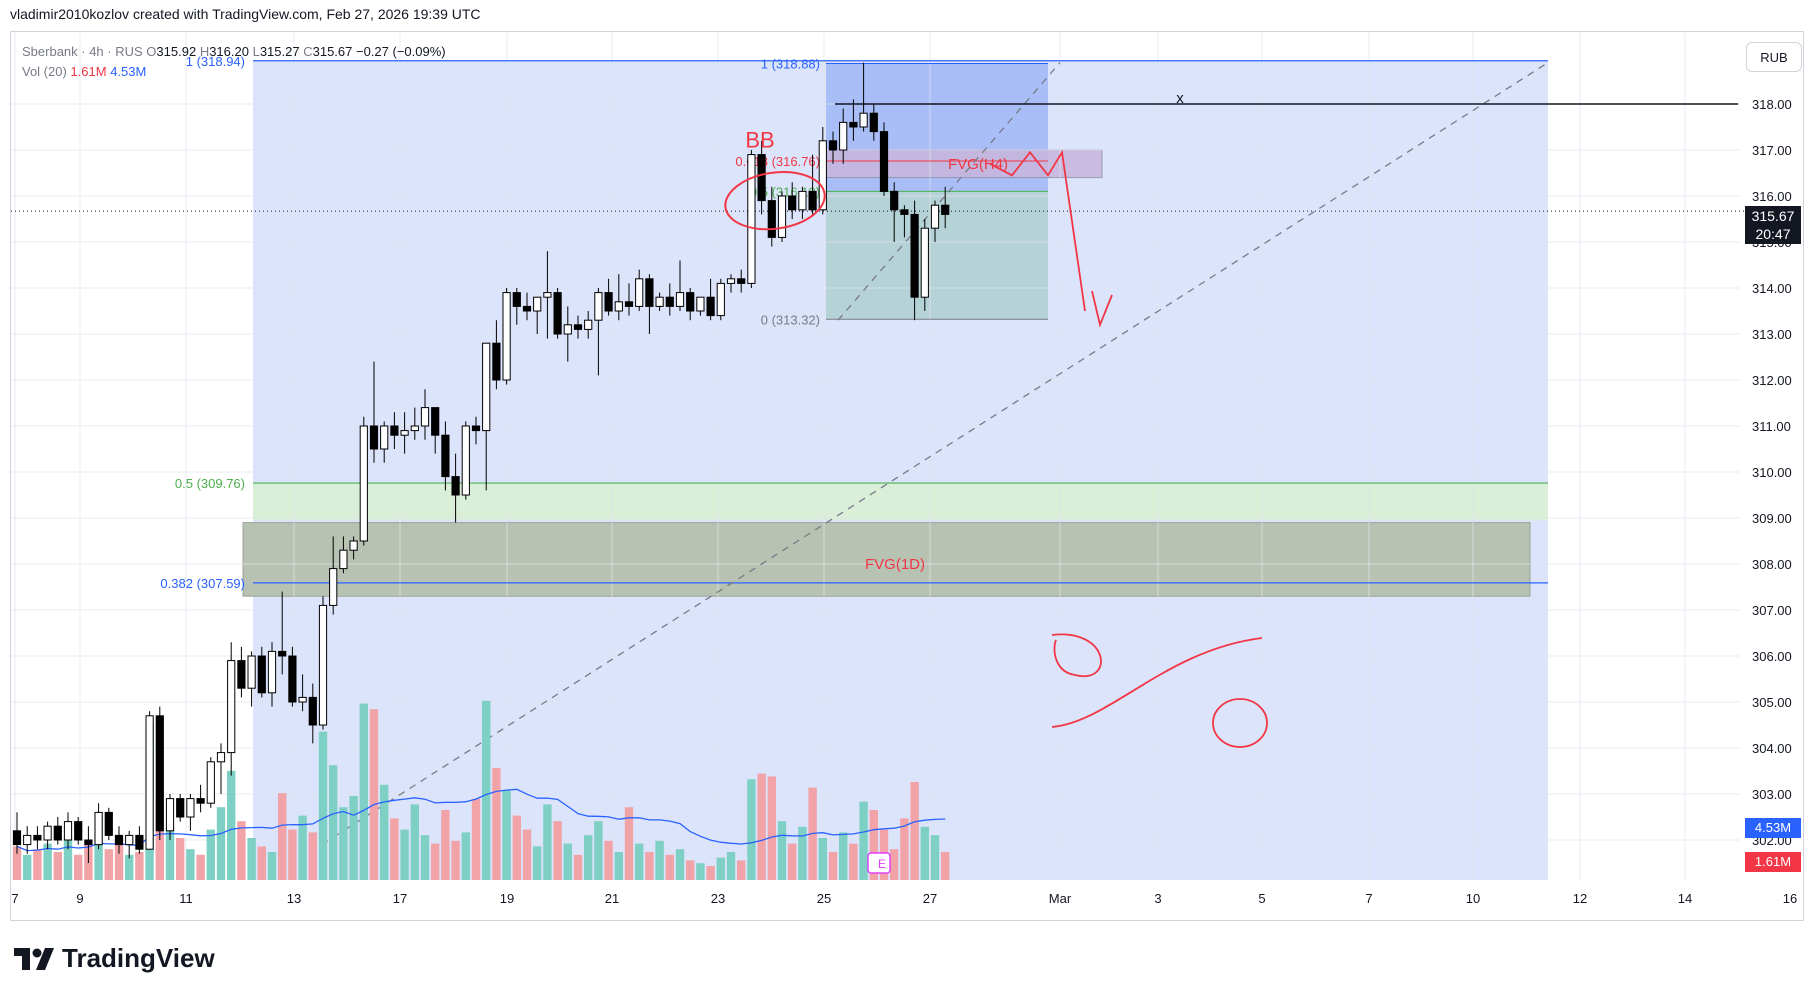  I want to click on fvg-1d-zone, so click(886, 559).